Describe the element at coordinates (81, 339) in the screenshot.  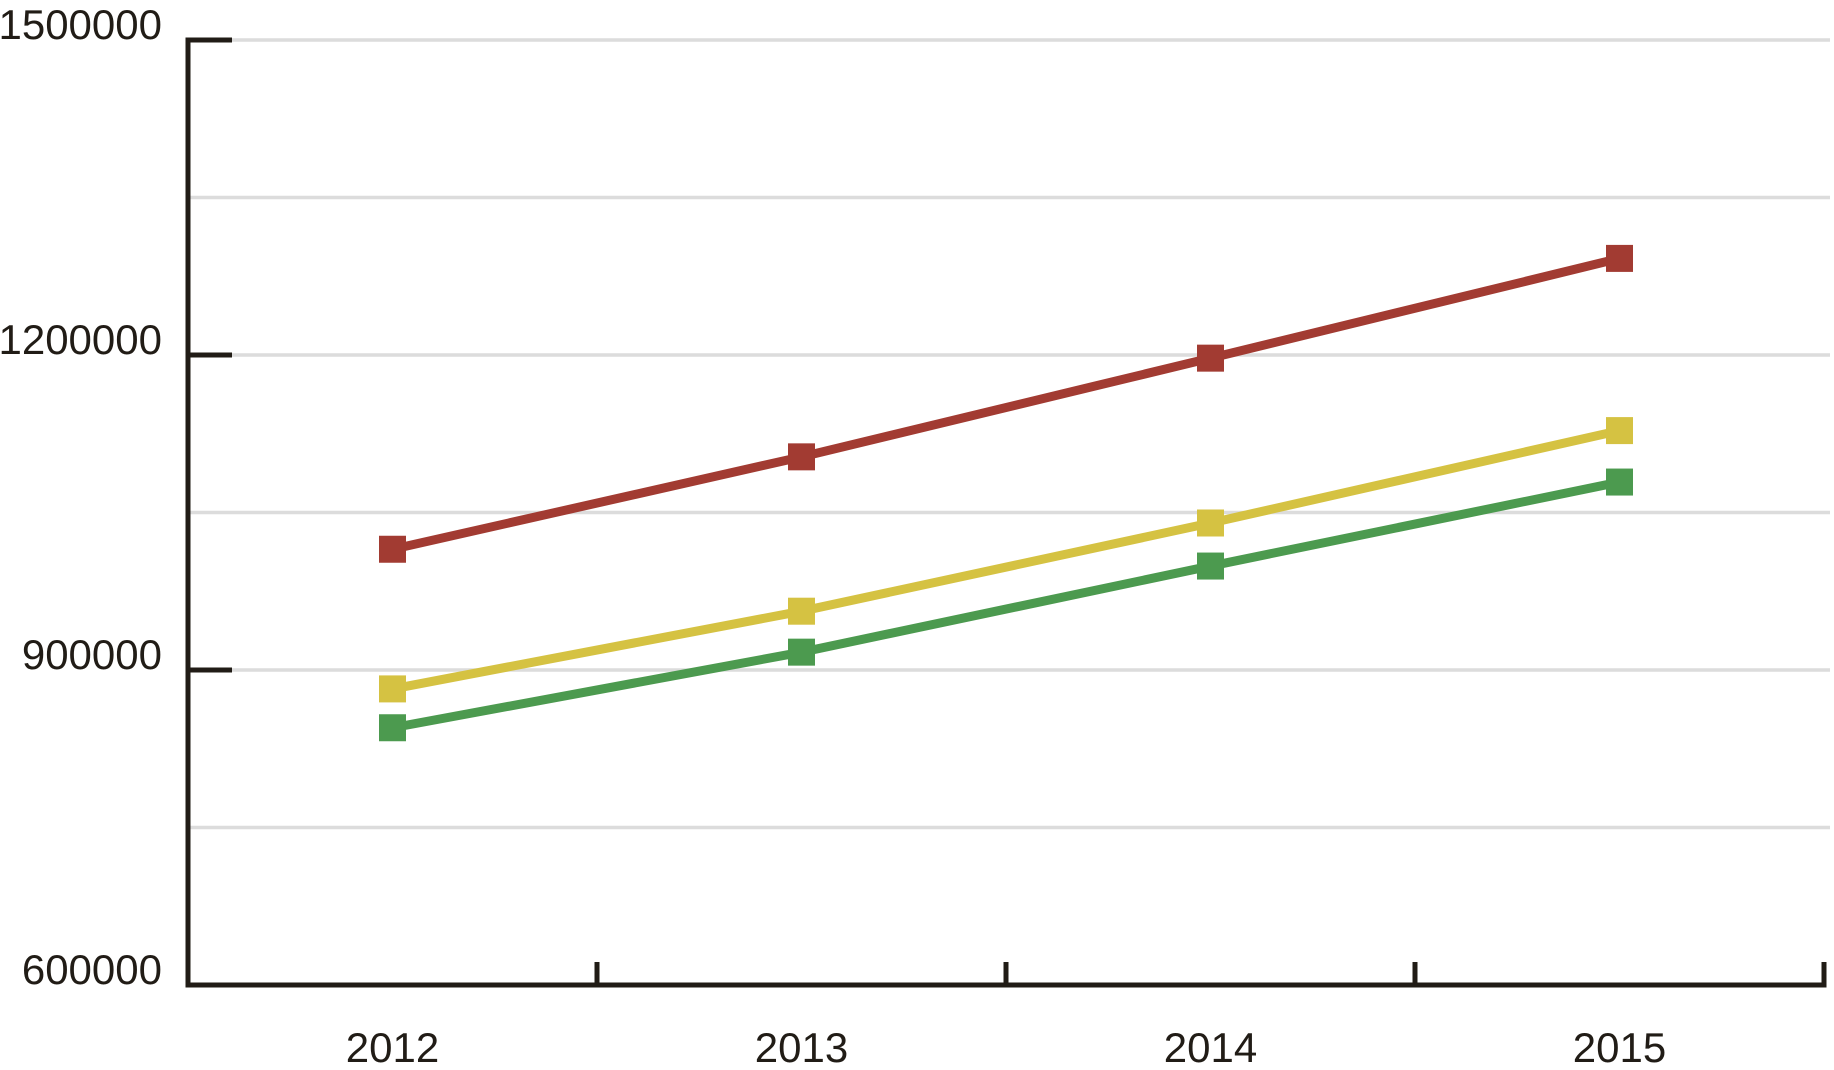
I see `y-tick-label: 1200000` at that location.